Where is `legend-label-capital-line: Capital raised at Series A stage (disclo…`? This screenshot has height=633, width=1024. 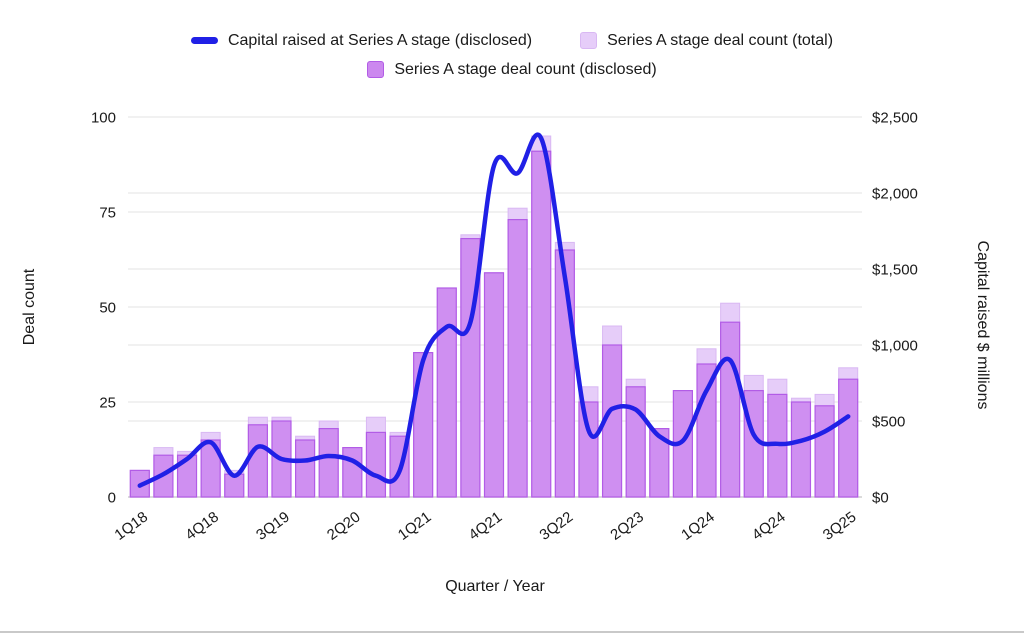
legend-label-capital-line: Capital raised at Series A stage (disclo… is located at coordinates (380, 40).